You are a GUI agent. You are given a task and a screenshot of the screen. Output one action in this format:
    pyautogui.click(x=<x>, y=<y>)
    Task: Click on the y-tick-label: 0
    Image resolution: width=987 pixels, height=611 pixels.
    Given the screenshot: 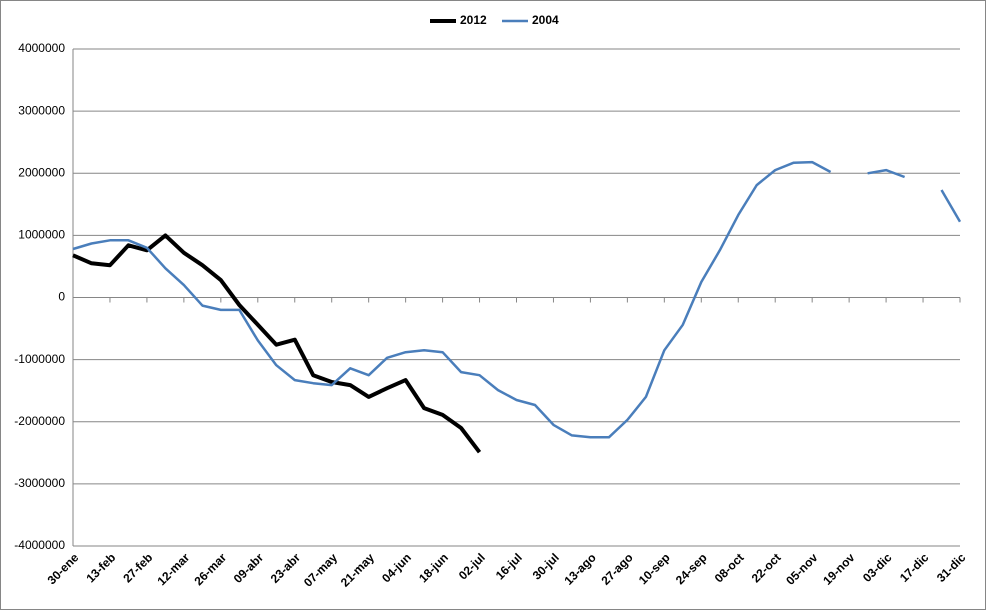 What is the action you would take?
    pyautogui.click(x=61, y=297)
    